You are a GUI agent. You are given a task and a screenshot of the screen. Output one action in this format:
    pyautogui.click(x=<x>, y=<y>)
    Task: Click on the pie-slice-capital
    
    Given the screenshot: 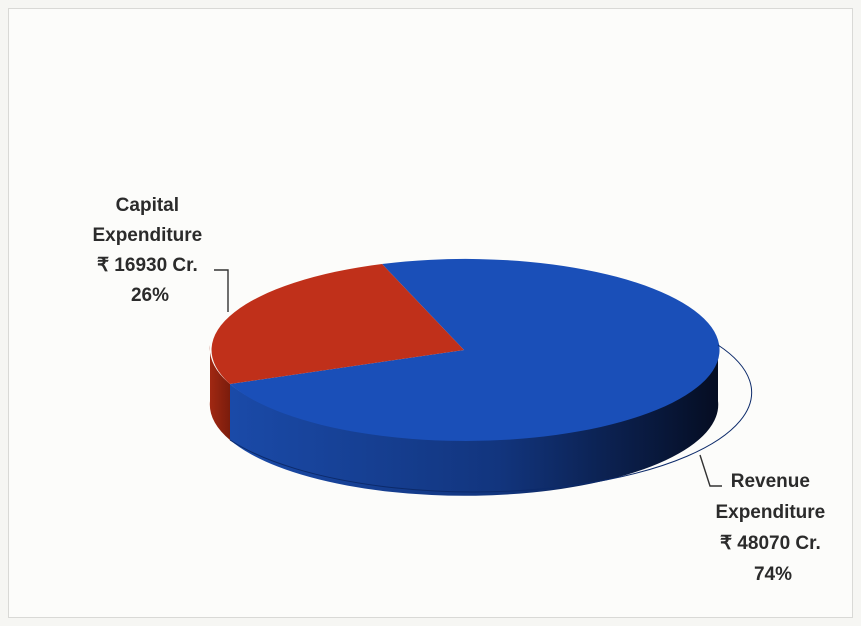 What is the action you would take?
    pyautogui.click(x=337, y=324)
    